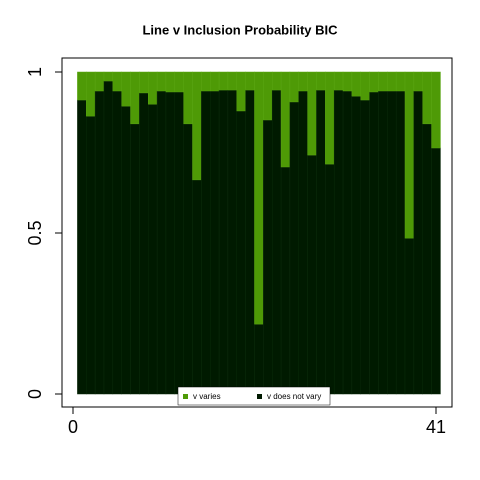 The width and height of the screenshot is (480, 480). What do you see at coordinates (35, 72) in the screenshot?
I see `y-tick-label: 1` at bounding box center [35, 72].